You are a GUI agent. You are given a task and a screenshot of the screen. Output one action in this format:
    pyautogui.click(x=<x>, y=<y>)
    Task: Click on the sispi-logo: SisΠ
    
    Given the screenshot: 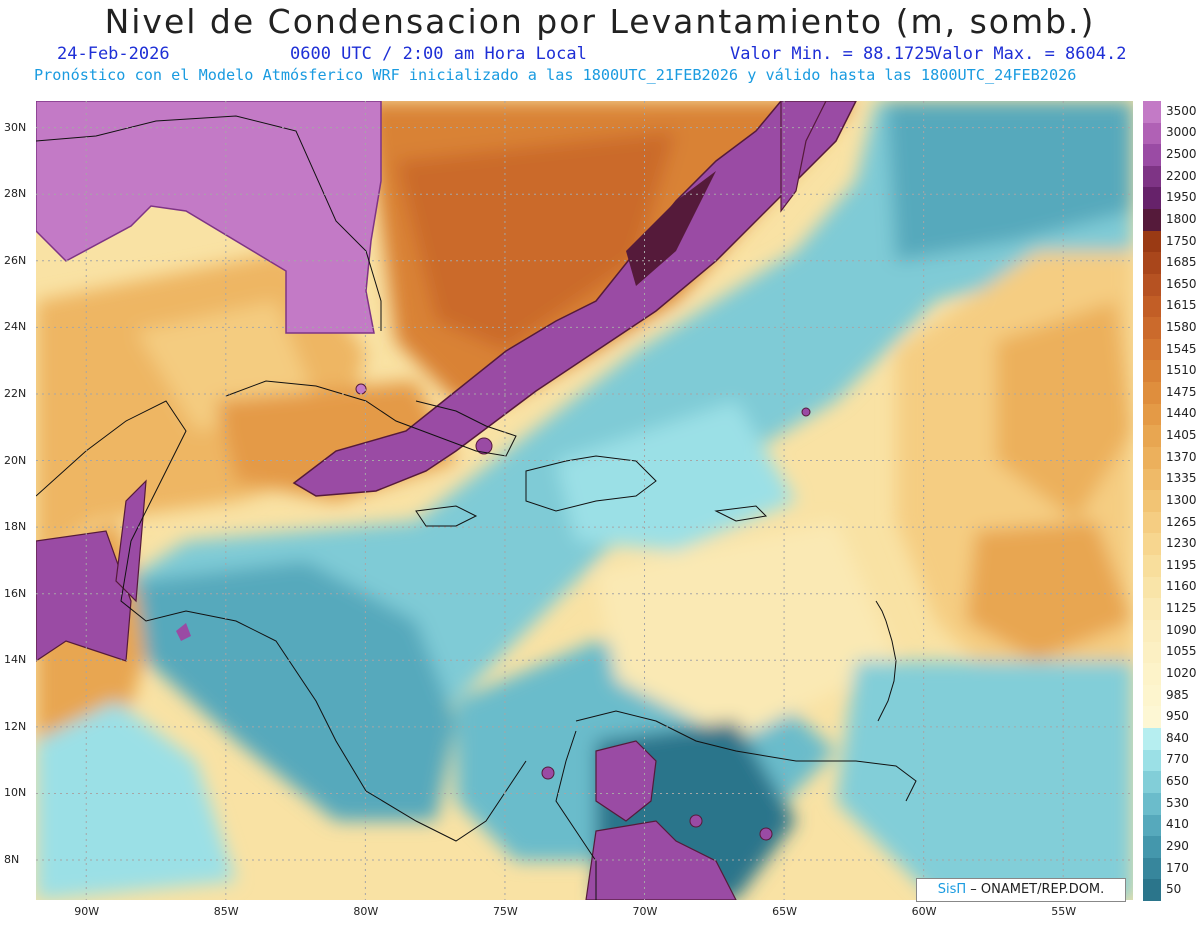 What is the action you would take?
    pyautogui.click(x=952, y=889)
    